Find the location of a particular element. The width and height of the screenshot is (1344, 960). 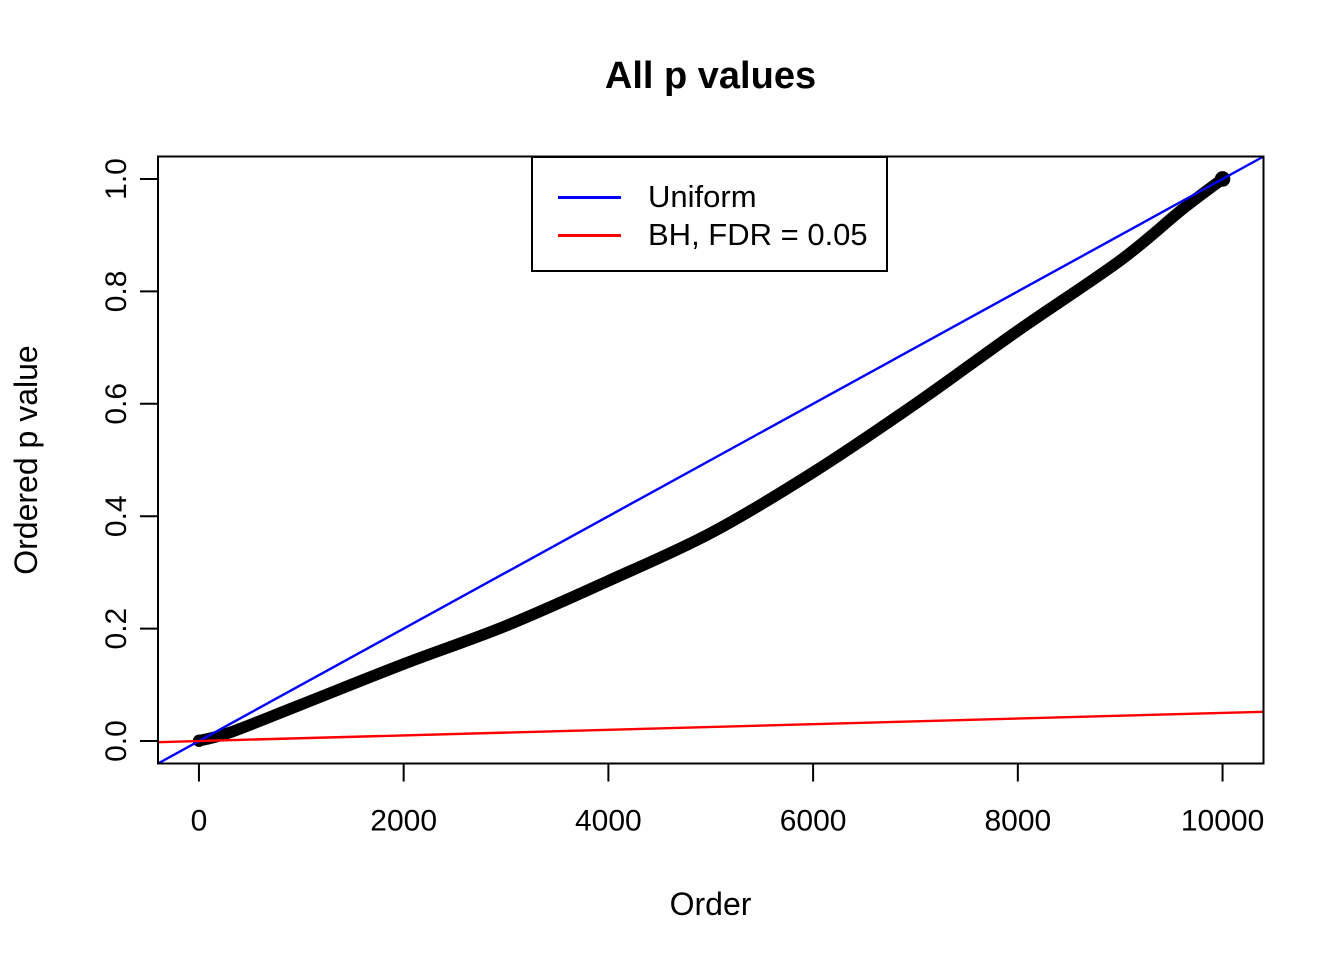

chart-title: All p values is located at coordinates (710, 76).